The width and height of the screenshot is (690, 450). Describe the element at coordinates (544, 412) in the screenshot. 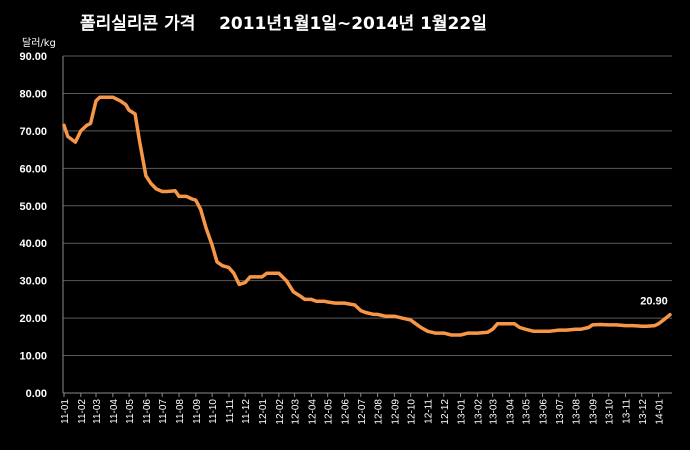

I see `x-tick-label: 13-06` at that location.